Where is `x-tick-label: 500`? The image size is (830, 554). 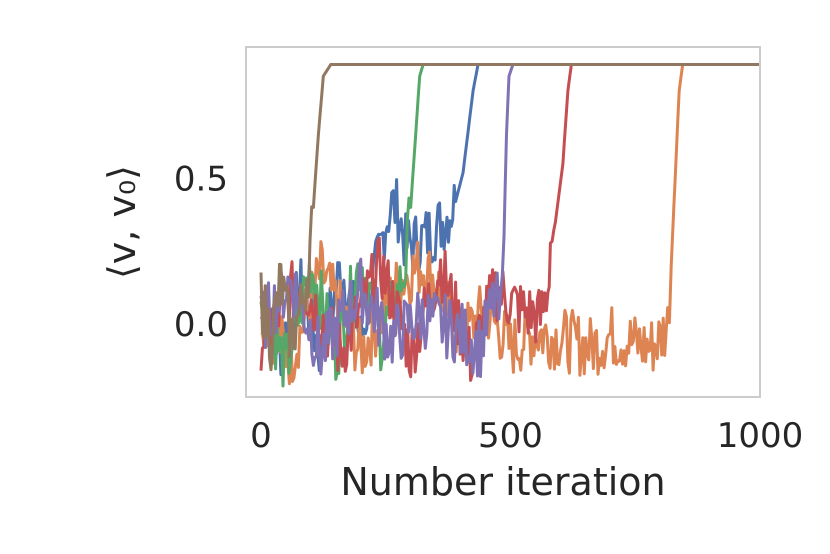 x-tick-label: 500 is located at coordinates (510, 436).